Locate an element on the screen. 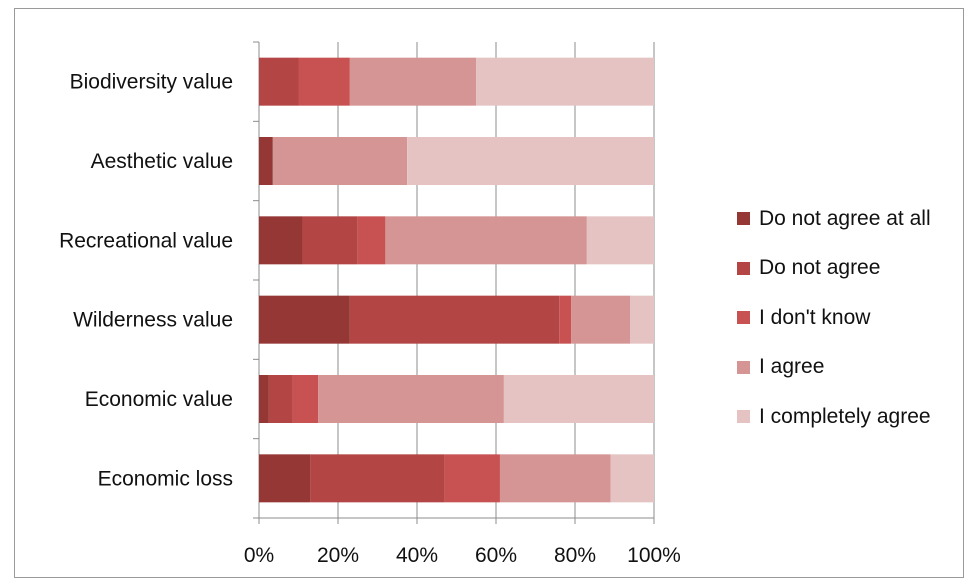  legend-item: Do not agree is located at coordinates (834, 269).